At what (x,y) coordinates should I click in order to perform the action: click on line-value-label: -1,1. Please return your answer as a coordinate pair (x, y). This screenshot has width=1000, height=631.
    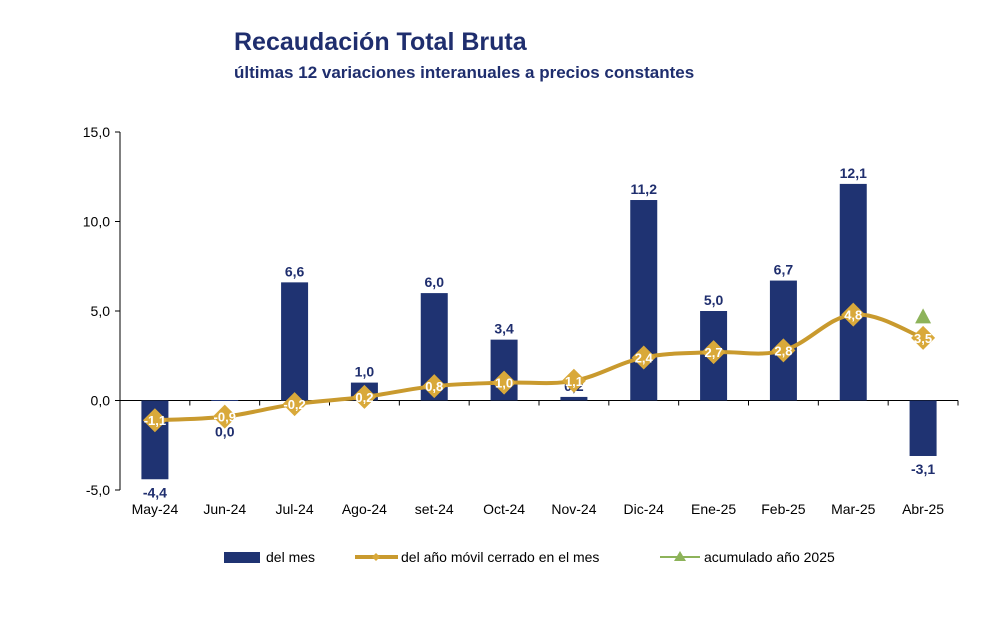
    Looking at the image, I should click on (155, 420).